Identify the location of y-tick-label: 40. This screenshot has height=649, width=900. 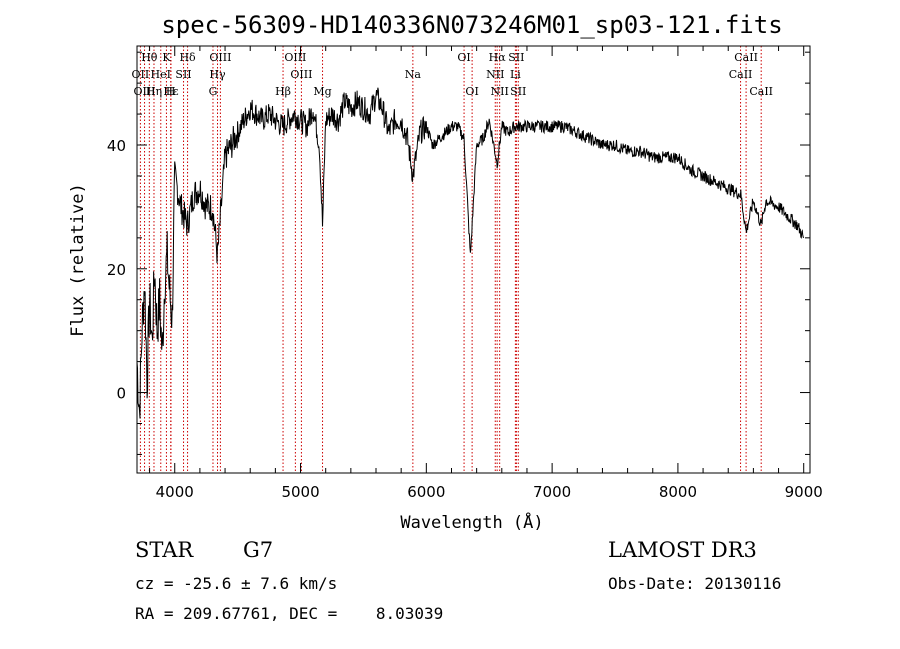
(116, 146).